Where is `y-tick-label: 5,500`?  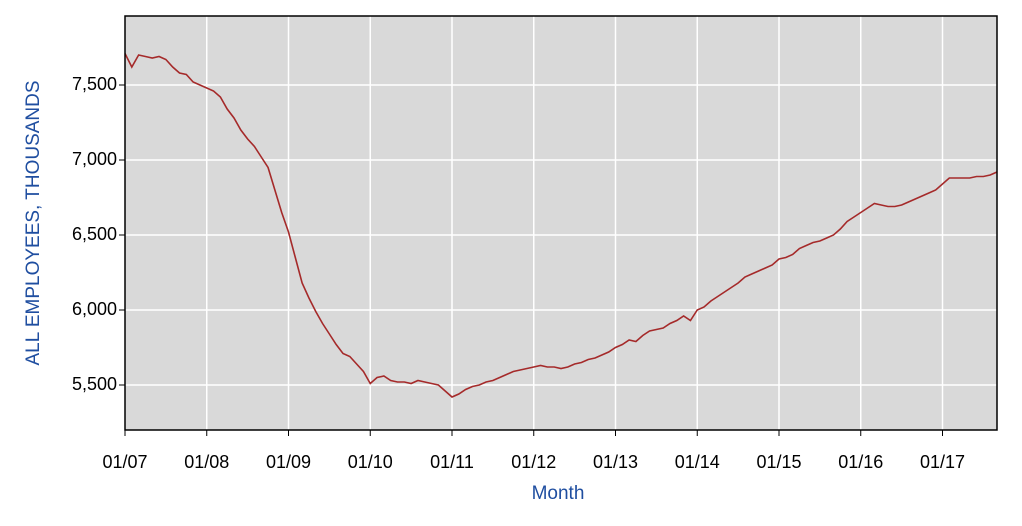 y-tick-label: 5,500 is located at coordinates (94, 384).